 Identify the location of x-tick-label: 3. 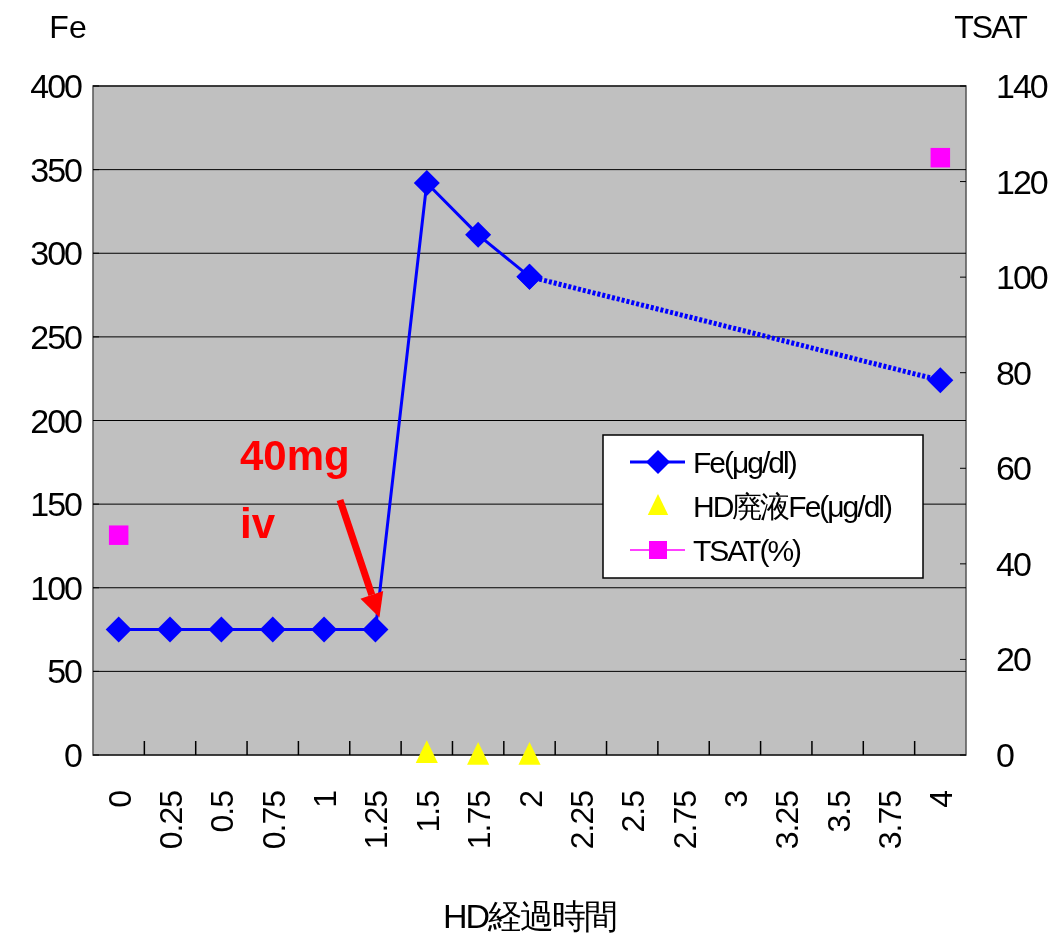
(735, 799).